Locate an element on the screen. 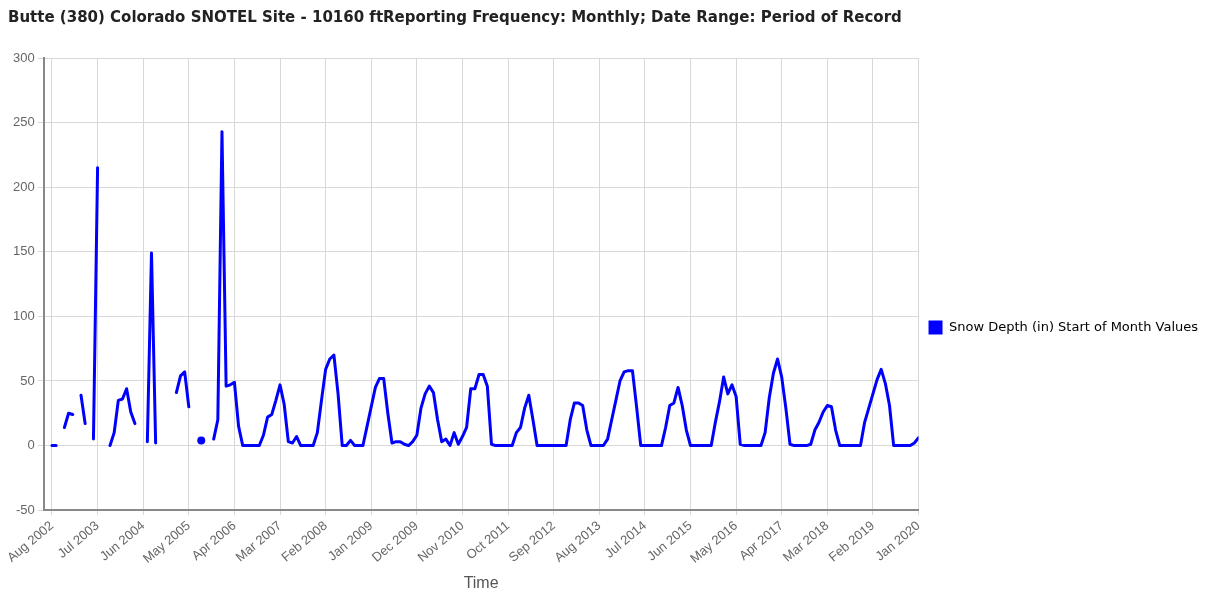 This screenshot has width=1212, height=601. y-tick-label: 150 is located at coordinates (23, 251).